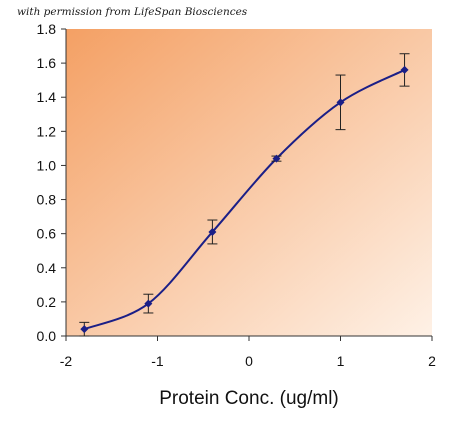  What do you see at coordinates (432, 361) in the screenshot?
I see `x-tick-label: 2` at bounding box center [432, 361].